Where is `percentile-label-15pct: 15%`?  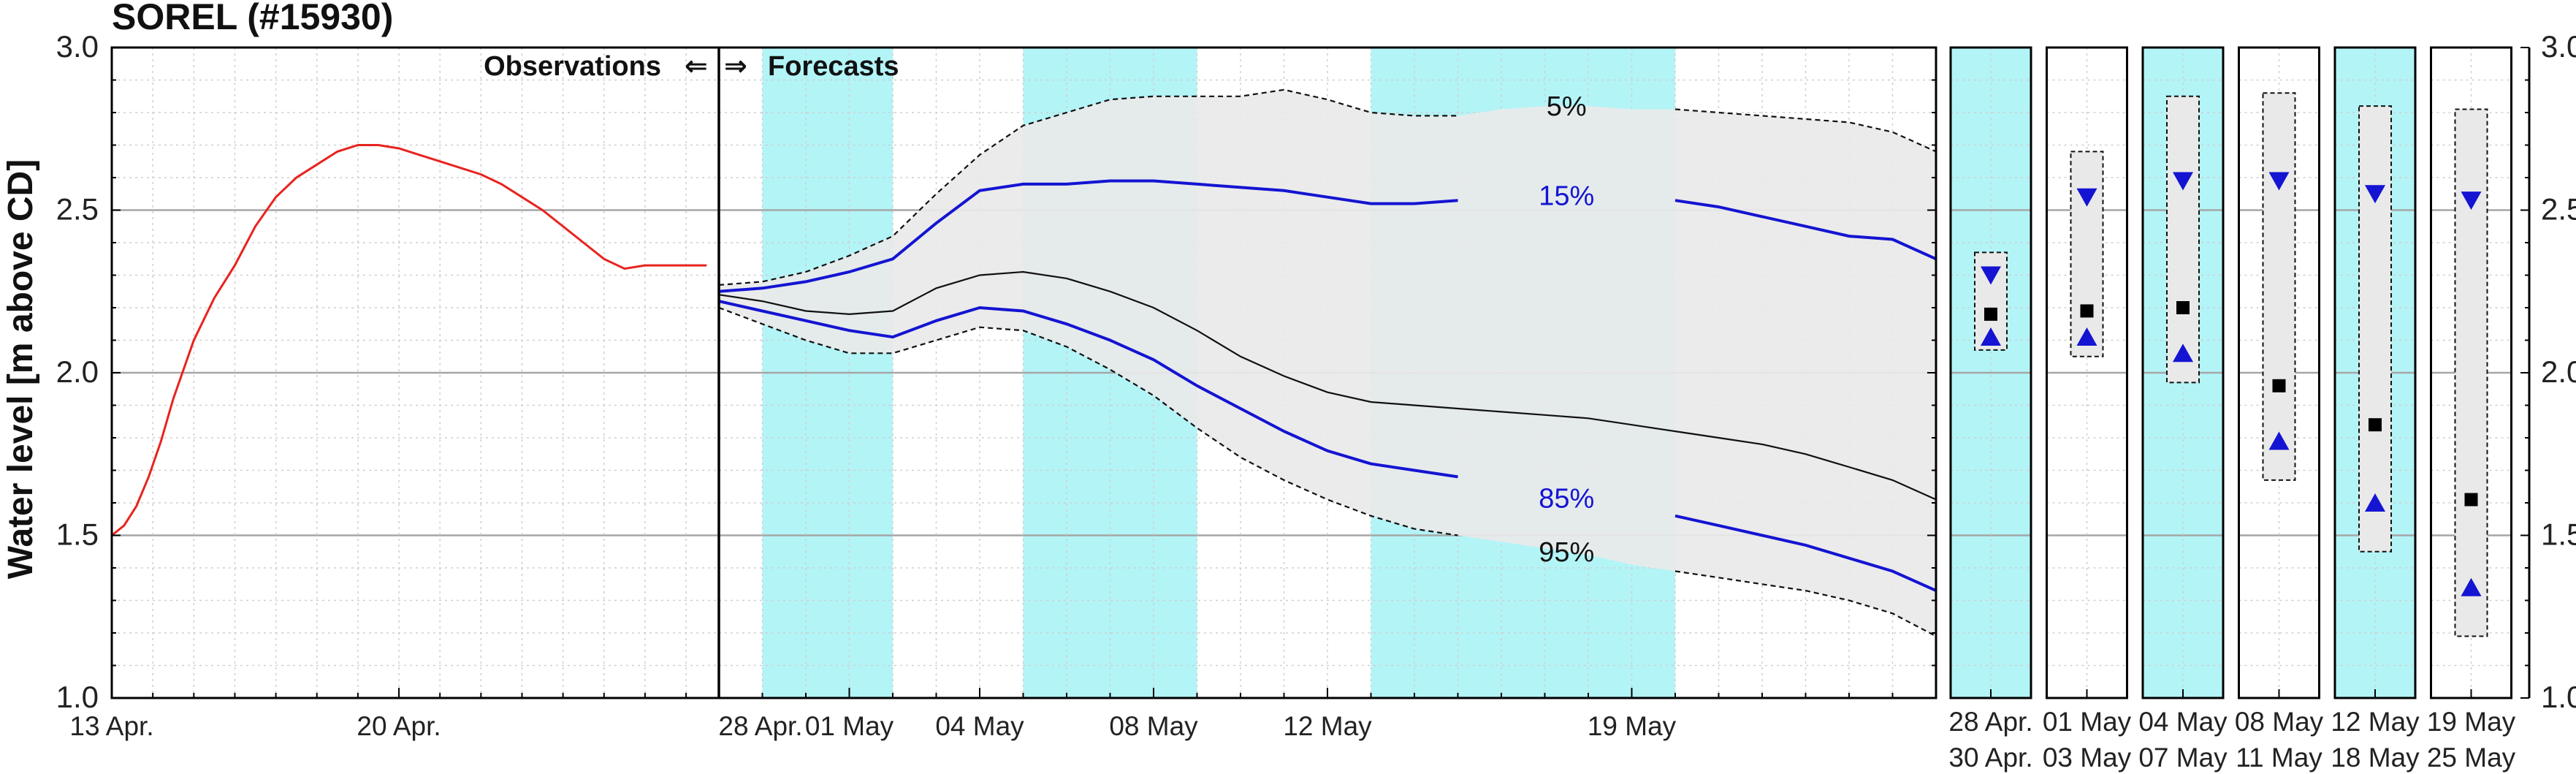 percentile-label-15pct: 15% is located at coordinates (1567, 196).